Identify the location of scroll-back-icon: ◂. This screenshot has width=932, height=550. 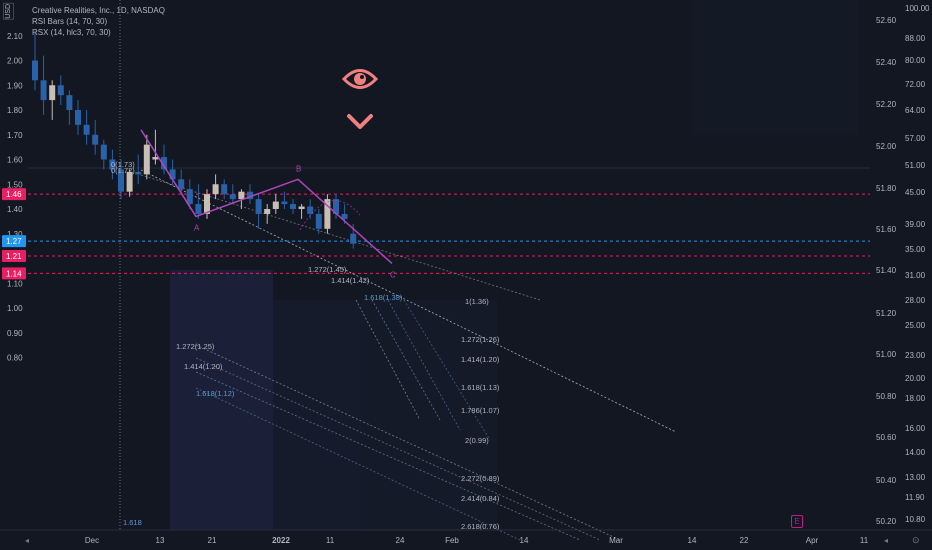
(27, 540).